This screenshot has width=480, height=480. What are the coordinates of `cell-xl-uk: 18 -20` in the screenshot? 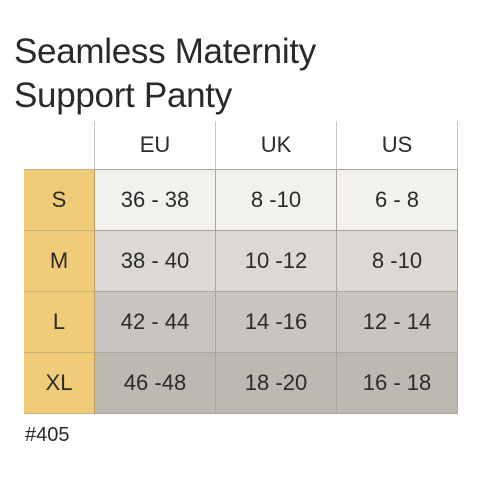 It's located at (276, 383).